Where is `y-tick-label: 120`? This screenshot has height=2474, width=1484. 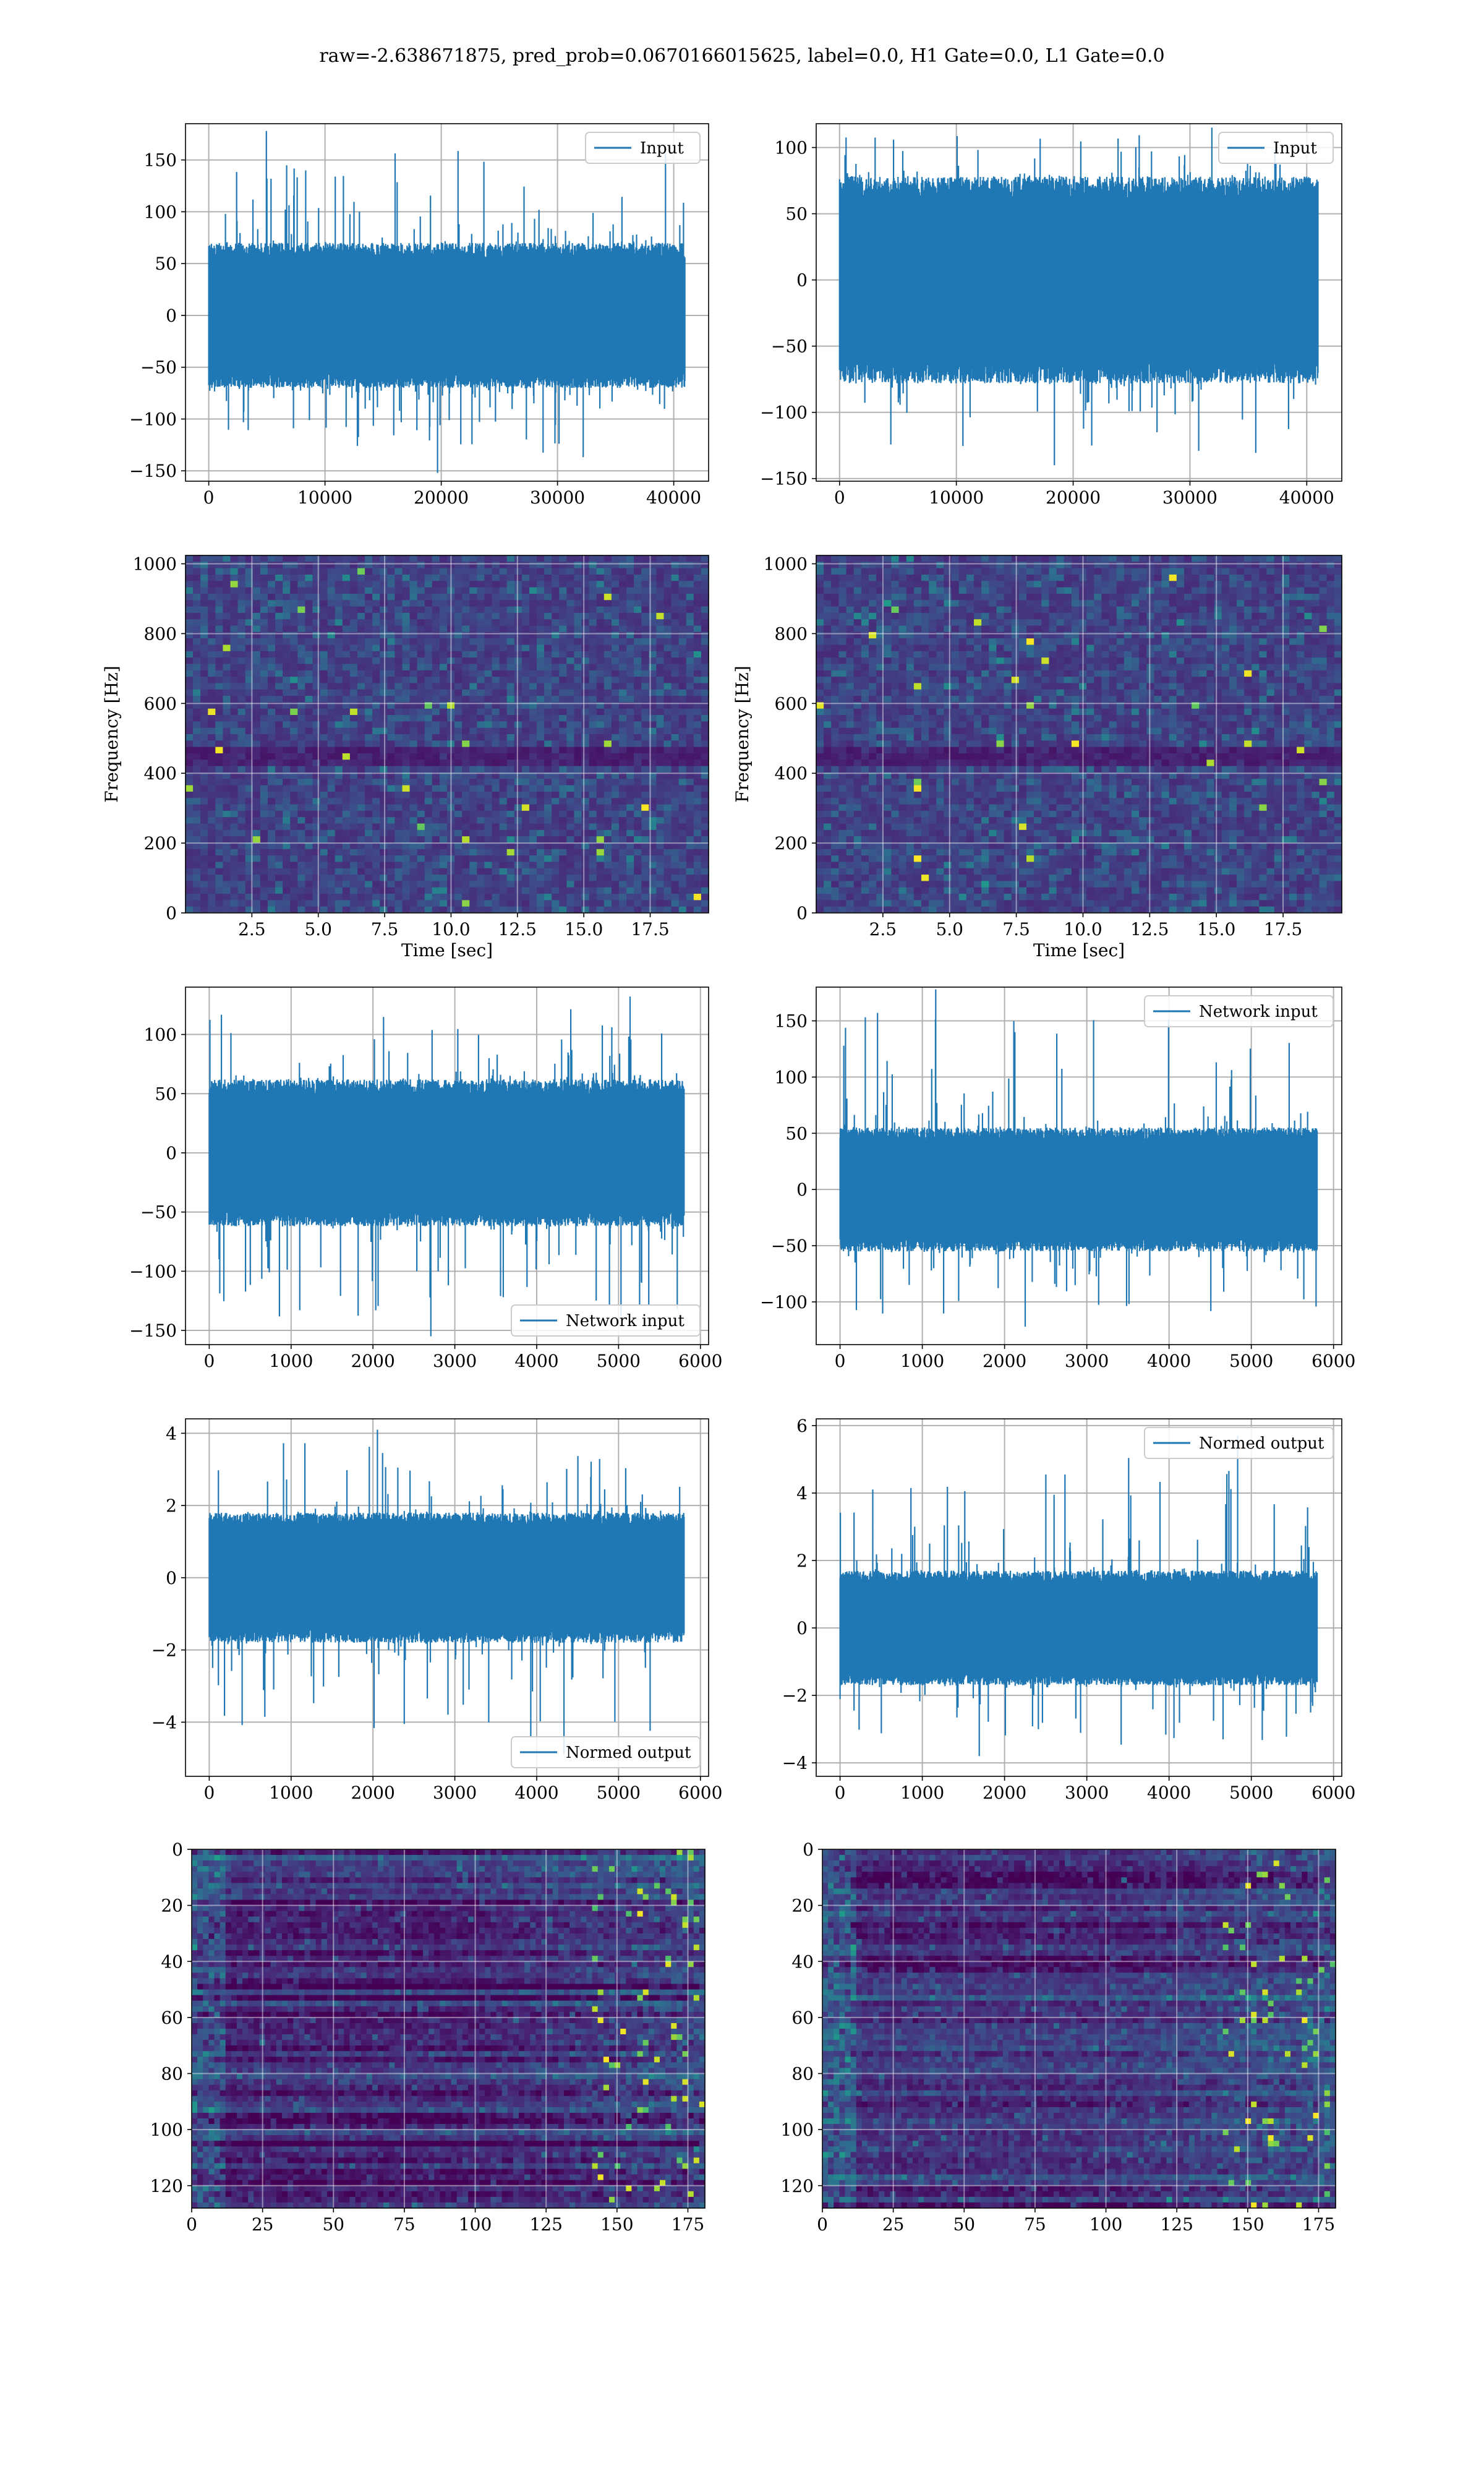
y-tick-label: 120 is located at coordinates (166, 2186).